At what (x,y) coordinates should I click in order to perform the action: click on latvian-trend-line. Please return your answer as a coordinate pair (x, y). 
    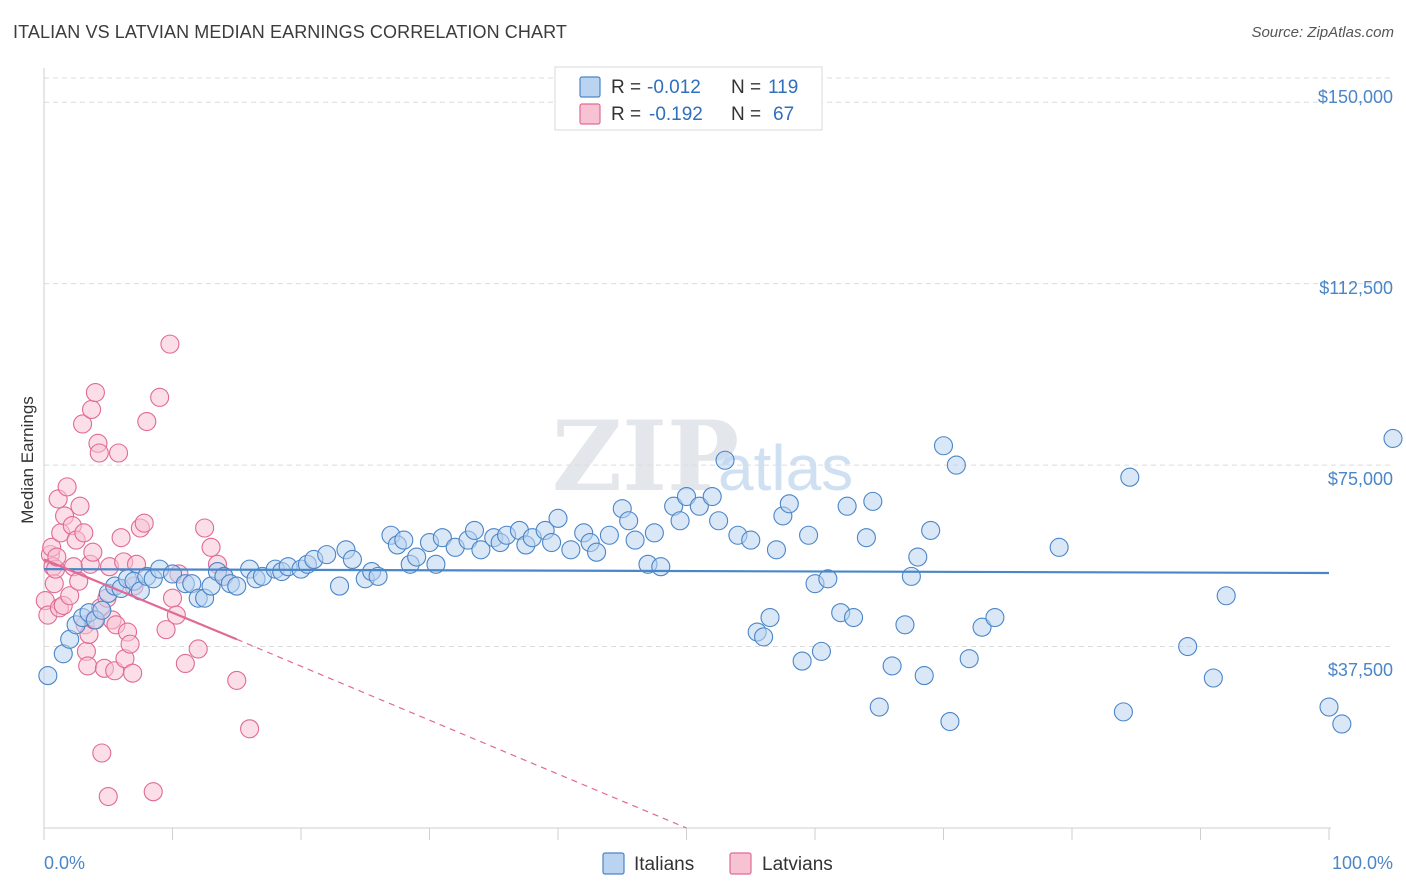
    Looking at the image, I should click on (140, 599).